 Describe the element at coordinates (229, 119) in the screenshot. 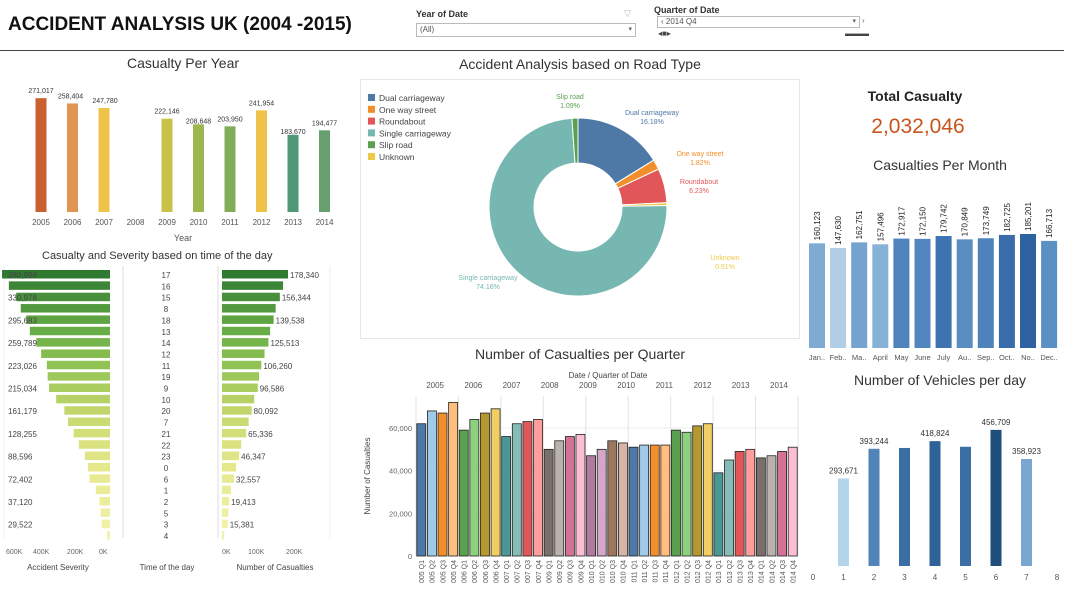

I see `data-label: 203,950` at that location.